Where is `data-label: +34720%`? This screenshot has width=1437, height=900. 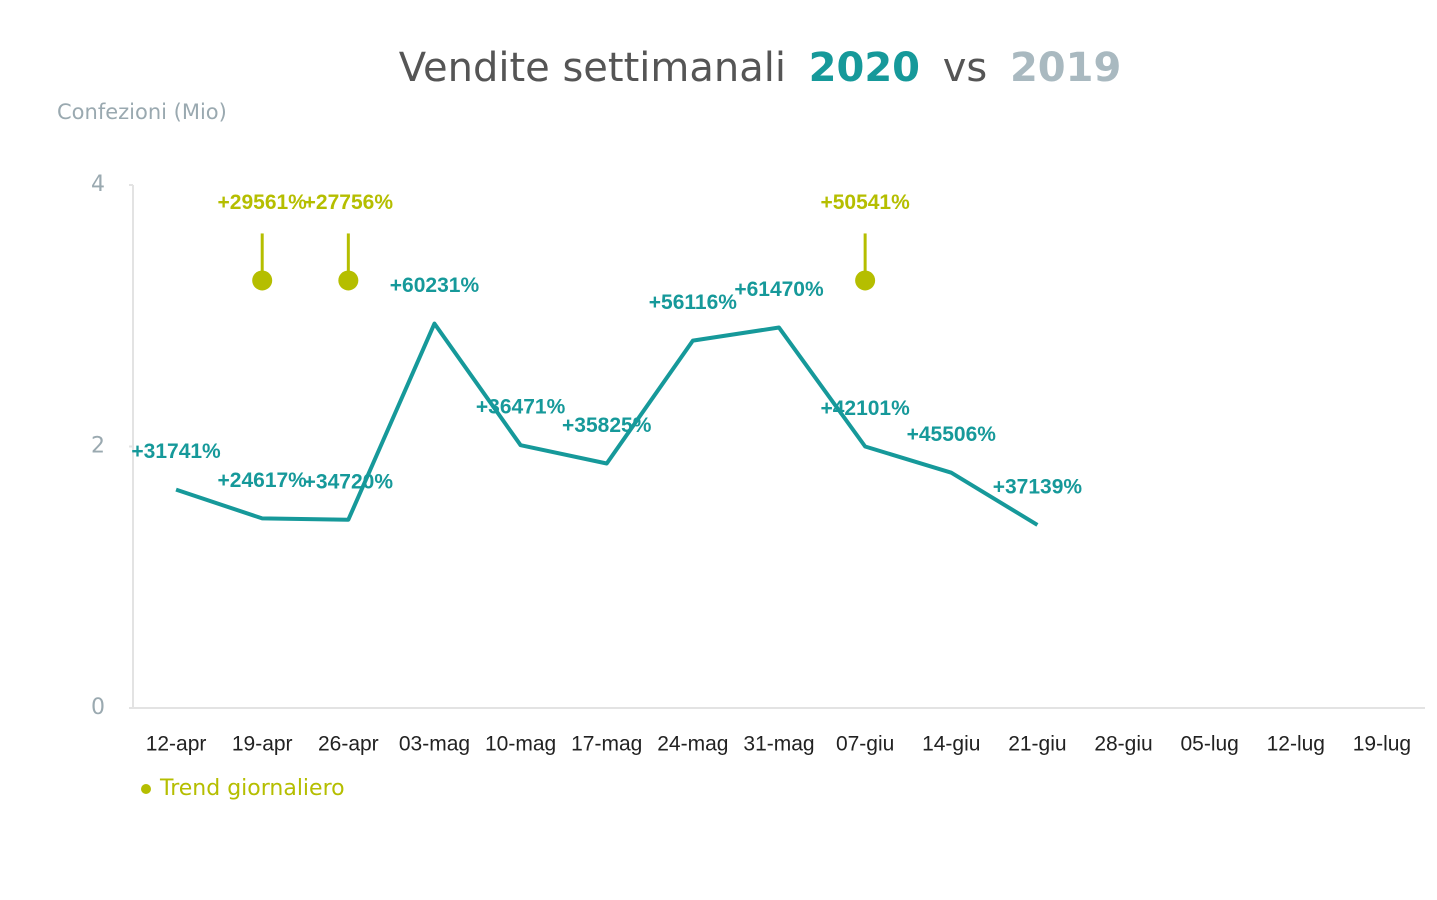 data-label: +34720% is located at coordinates (349, 481).